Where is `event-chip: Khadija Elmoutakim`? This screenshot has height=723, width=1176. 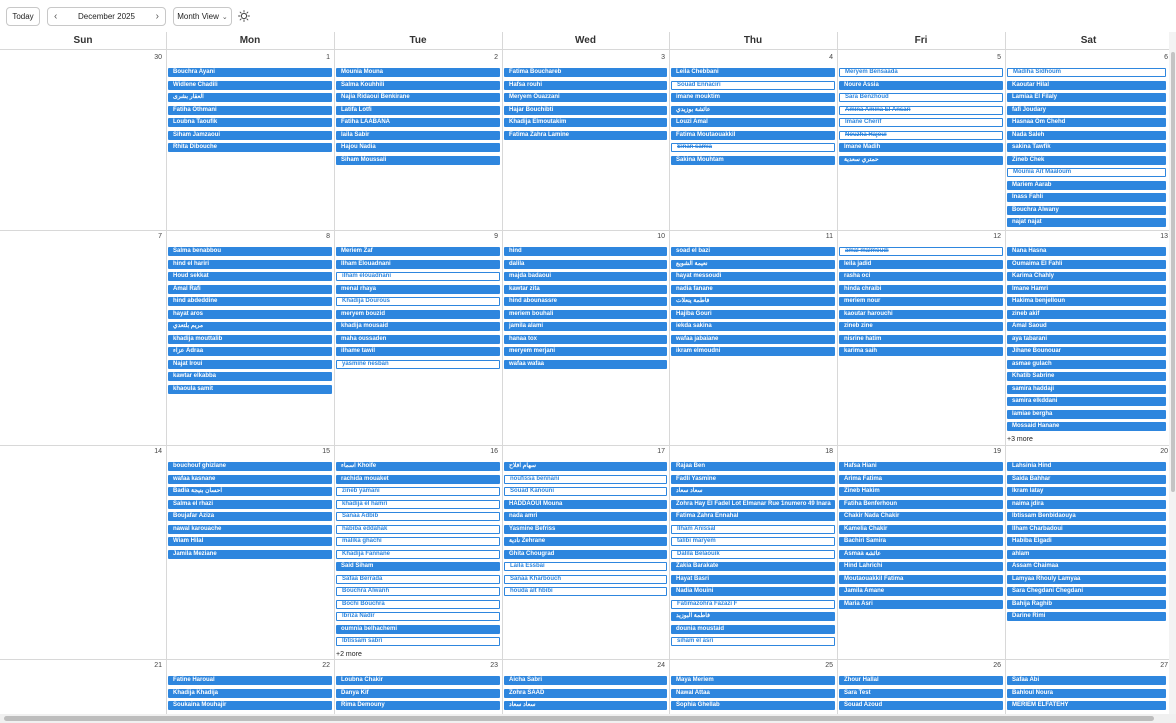
event-chip: Khadija Elmoutakim is located at coordinates (585, 122).